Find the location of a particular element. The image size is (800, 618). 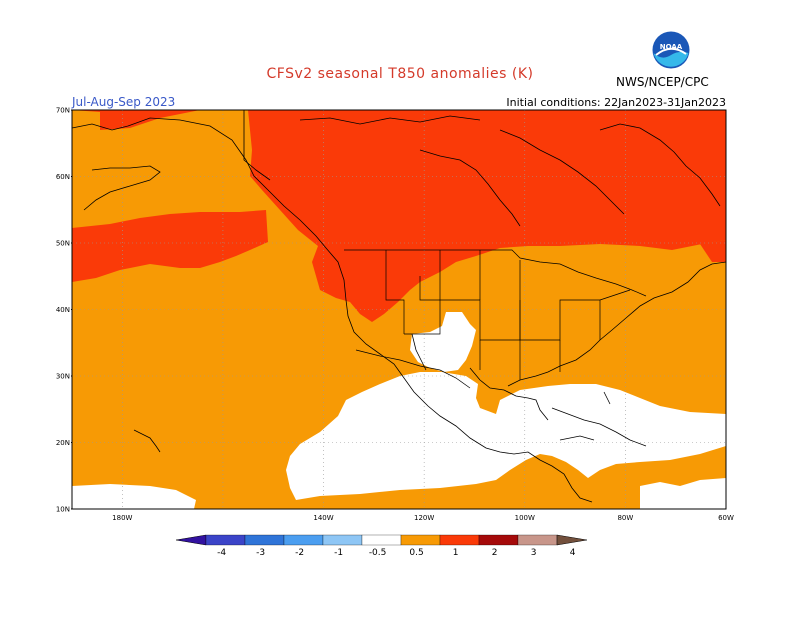

anomaly-region-white-southwest-us is located at coordinates (443, 342).